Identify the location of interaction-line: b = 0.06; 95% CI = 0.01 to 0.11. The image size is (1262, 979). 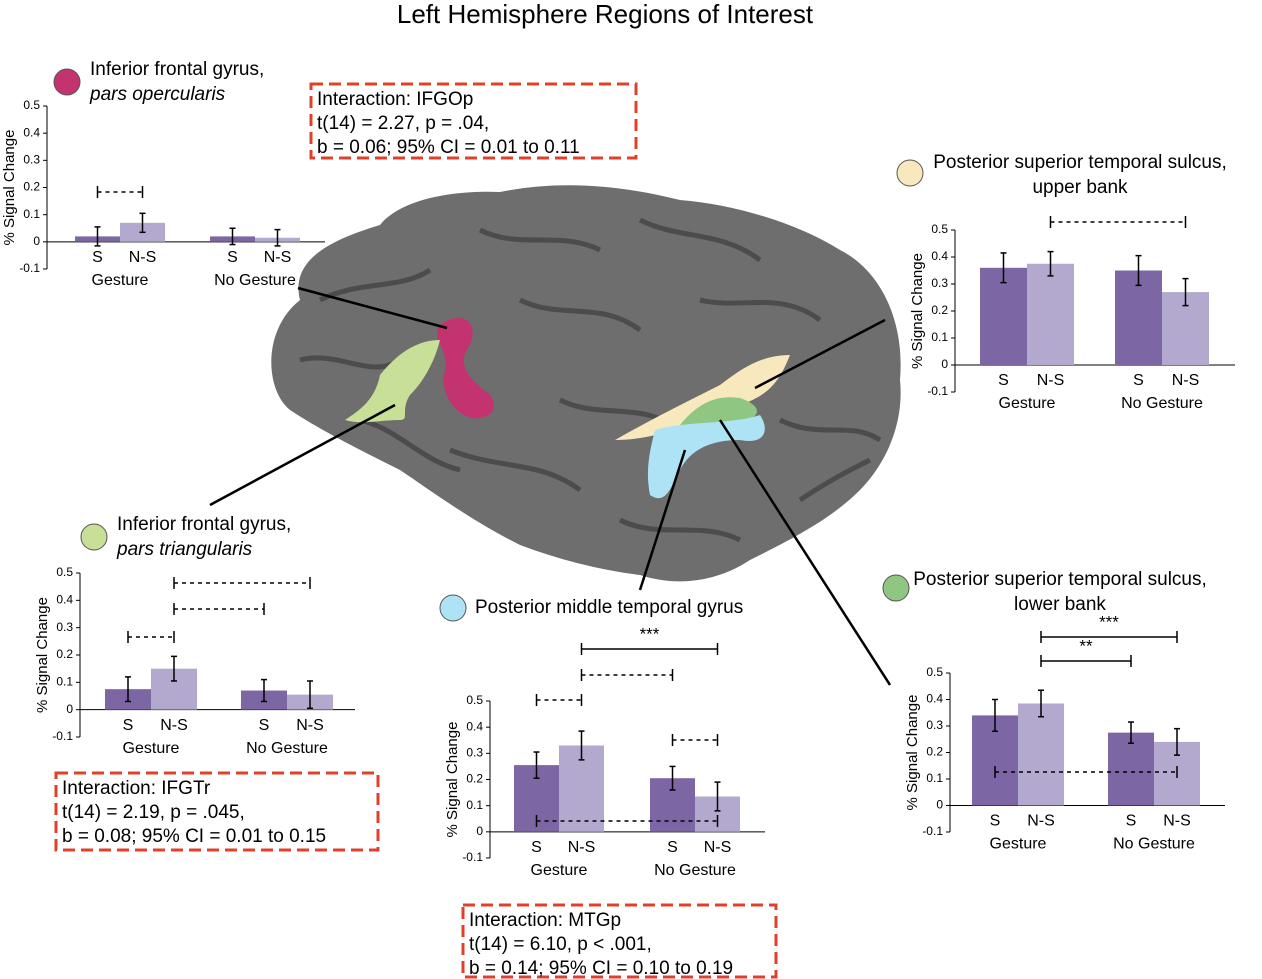
(448, 147).